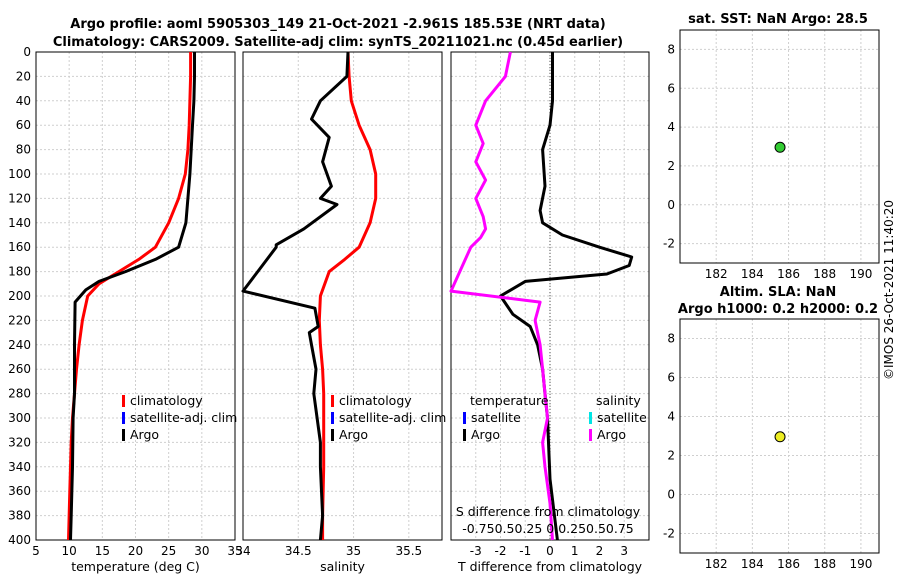 This screenshot has width=900, height=580. Describe the element at coordinates (671, 495) in the screenshot. I see `sla-y-tick-label: 0` at that location.